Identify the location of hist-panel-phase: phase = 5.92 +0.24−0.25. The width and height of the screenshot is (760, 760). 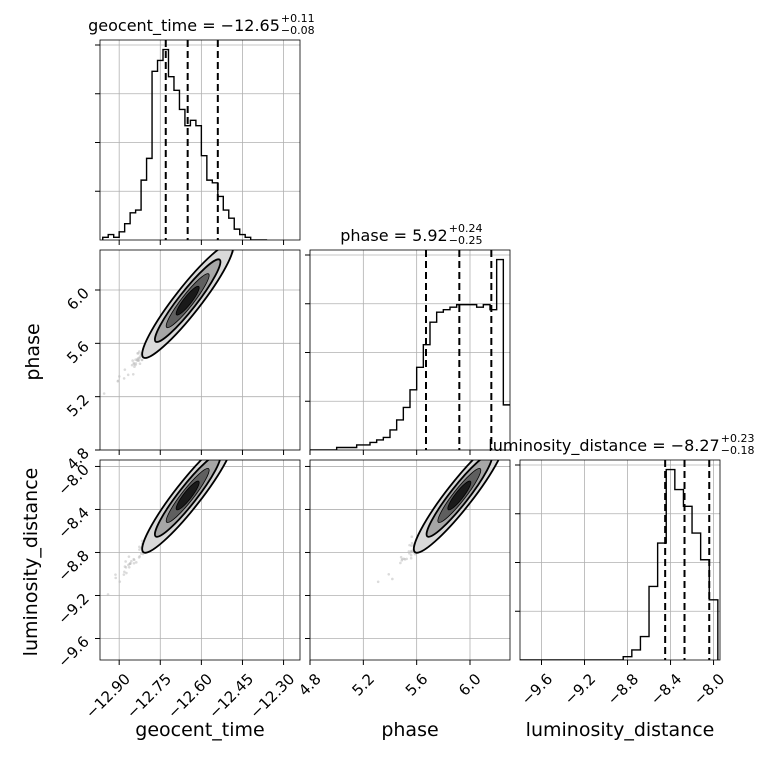
(408, 336).